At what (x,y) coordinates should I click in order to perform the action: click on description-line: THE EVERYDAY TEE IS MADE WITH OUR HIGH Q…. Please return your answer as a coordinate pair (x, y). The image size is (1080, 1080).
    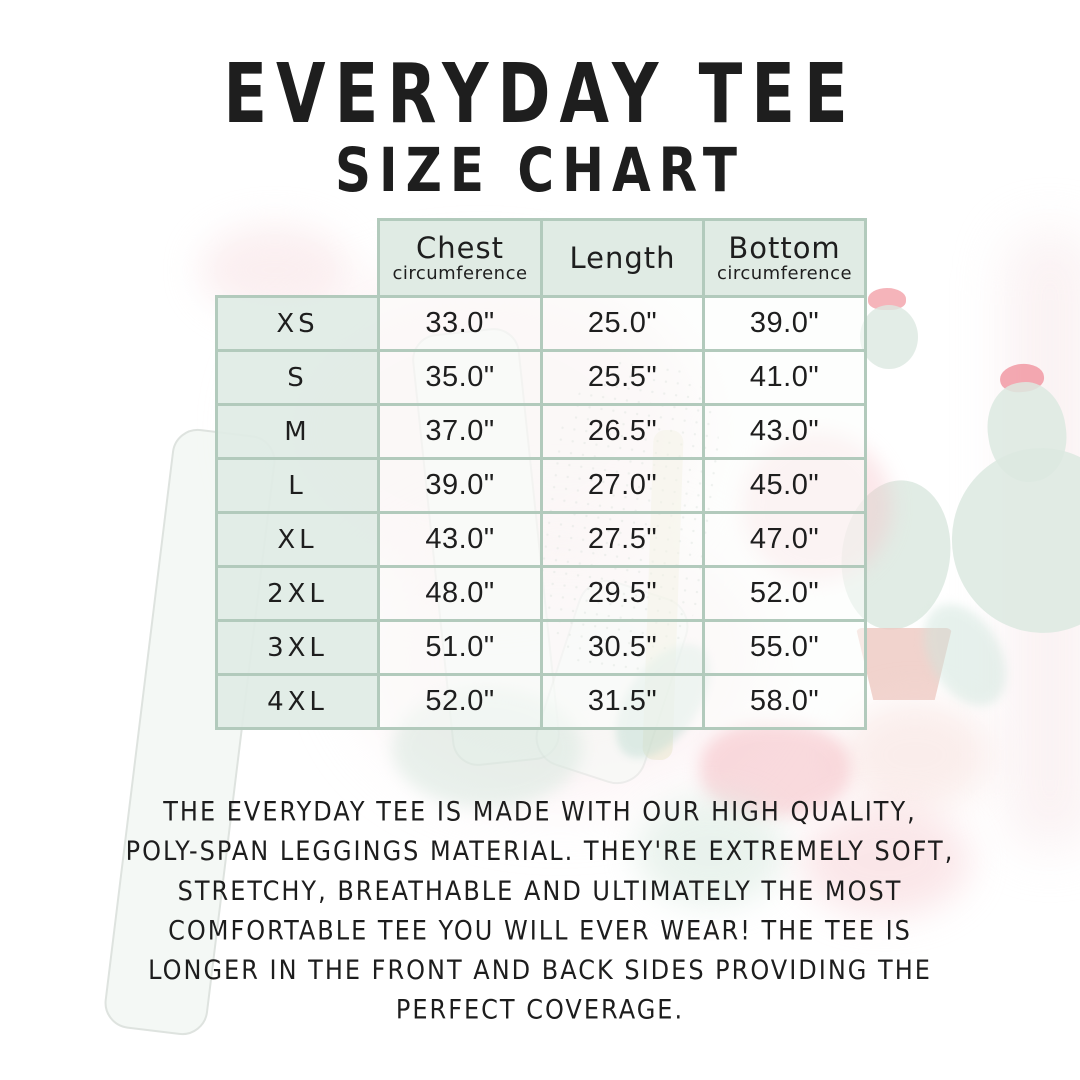
    Looking at the image, I should click on (540, 812).